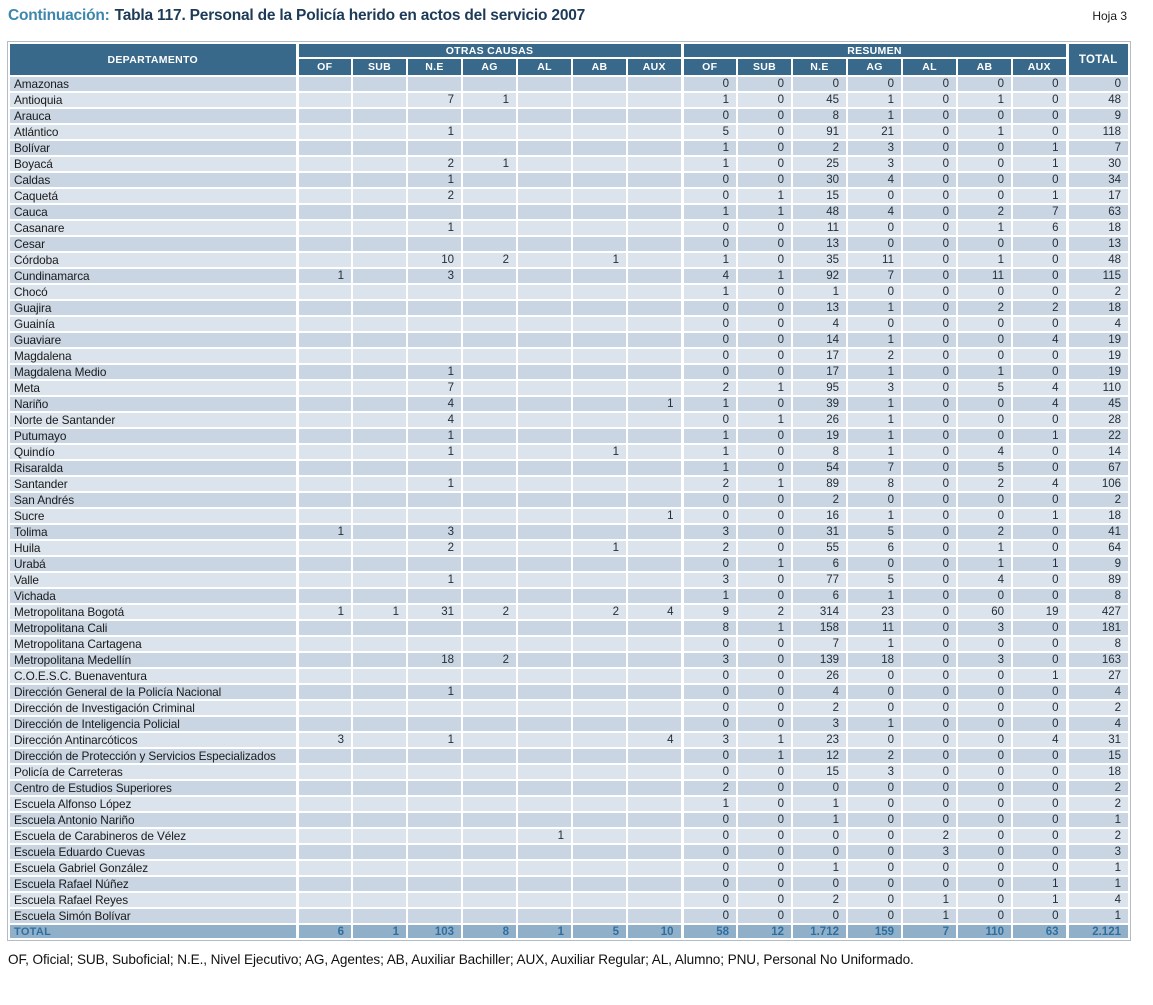 This screenshot has width=1153, height=1005. Describe the element at coordinates (1097, 756) in the screenshot. I see `cell-total: 15` at that location.